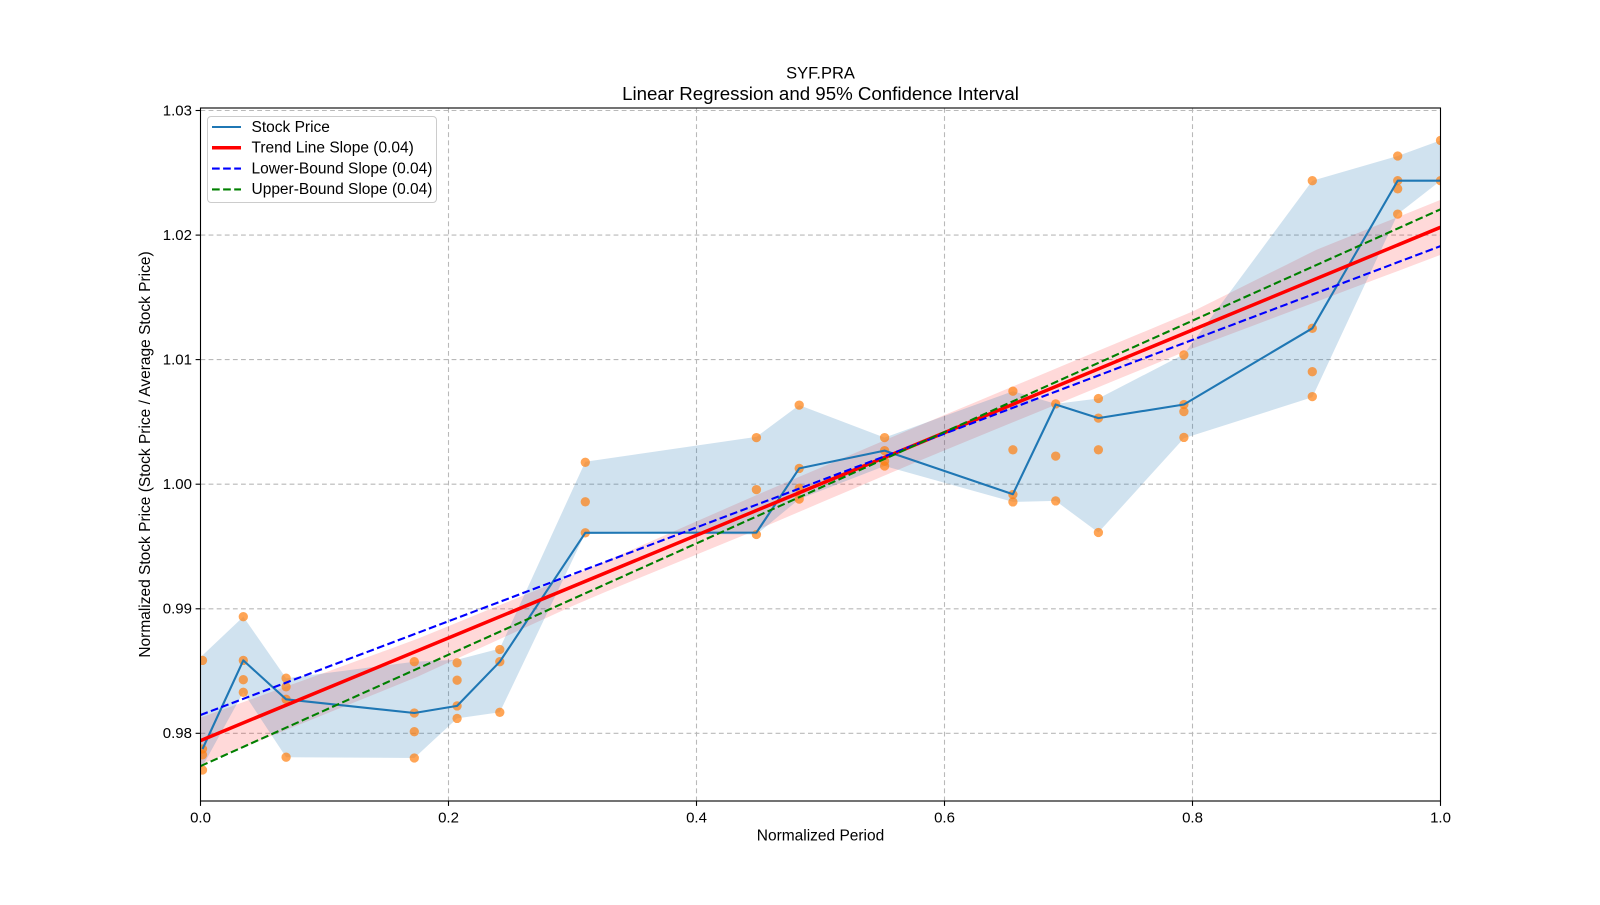 The image size is (1600, 905). I want to click on svg-text: 0.2, so click(448, 818).